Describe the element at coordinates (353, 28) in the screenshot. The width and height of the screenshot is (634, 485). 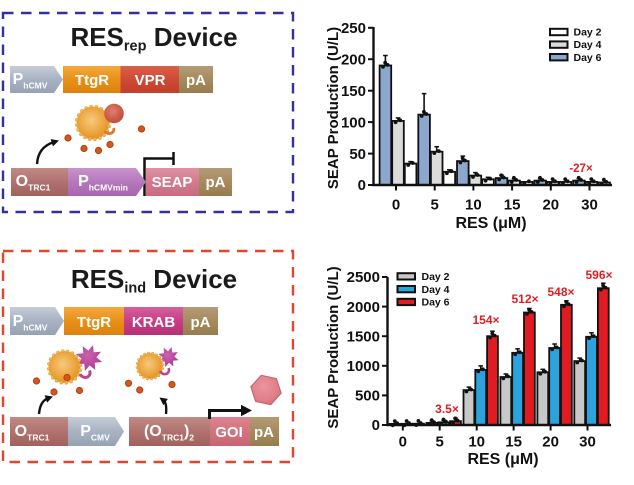
I see `svg-text: 250` at that location.